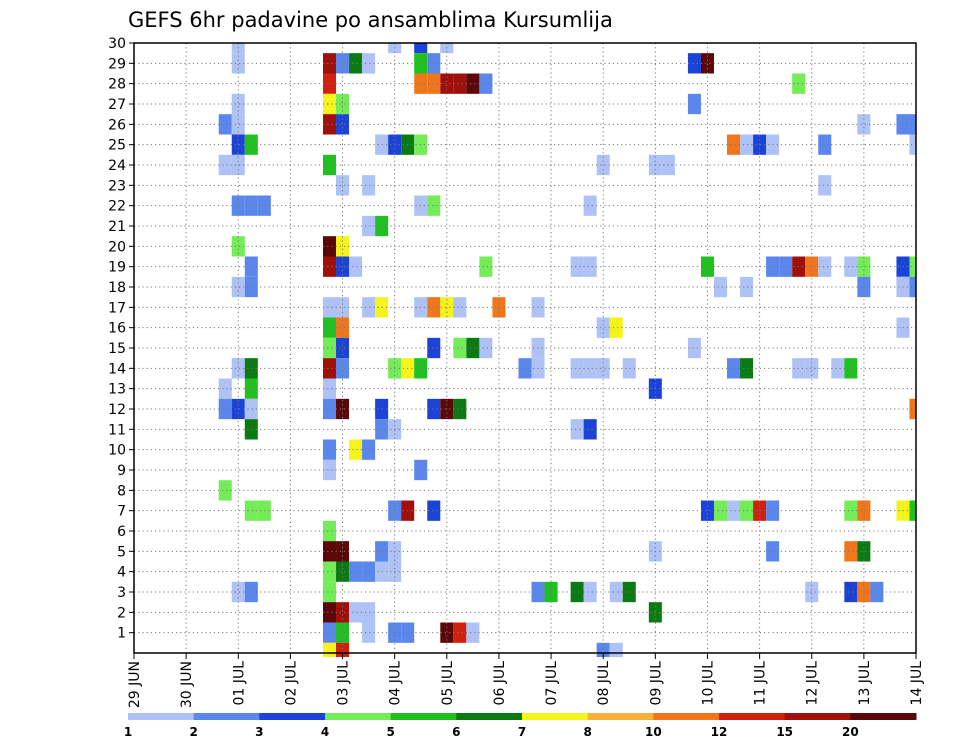 The width and height of the screenshot is (960, 742). Describe the element at coordinates (117, 146) in the screenshot. I see `y-tick-label: 25` at that location.